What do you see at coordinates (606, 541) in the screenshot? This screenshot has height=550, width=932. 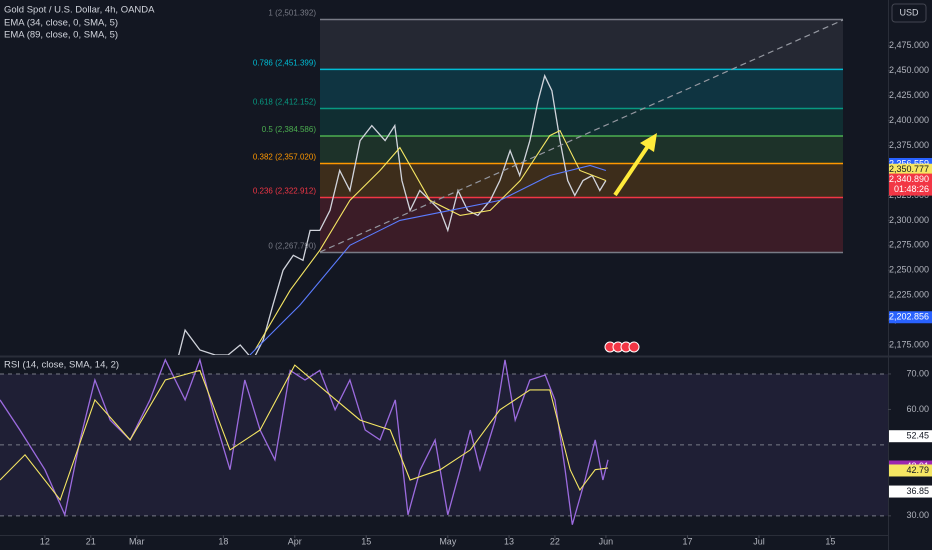 I see `x-tick-label: Jun` at bounding box center [606, 541].